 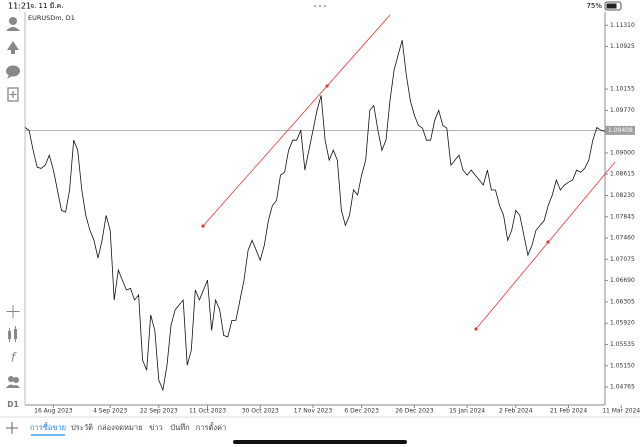 I want to click on current-price-label: 1.09408, so click(x=620, y=130).